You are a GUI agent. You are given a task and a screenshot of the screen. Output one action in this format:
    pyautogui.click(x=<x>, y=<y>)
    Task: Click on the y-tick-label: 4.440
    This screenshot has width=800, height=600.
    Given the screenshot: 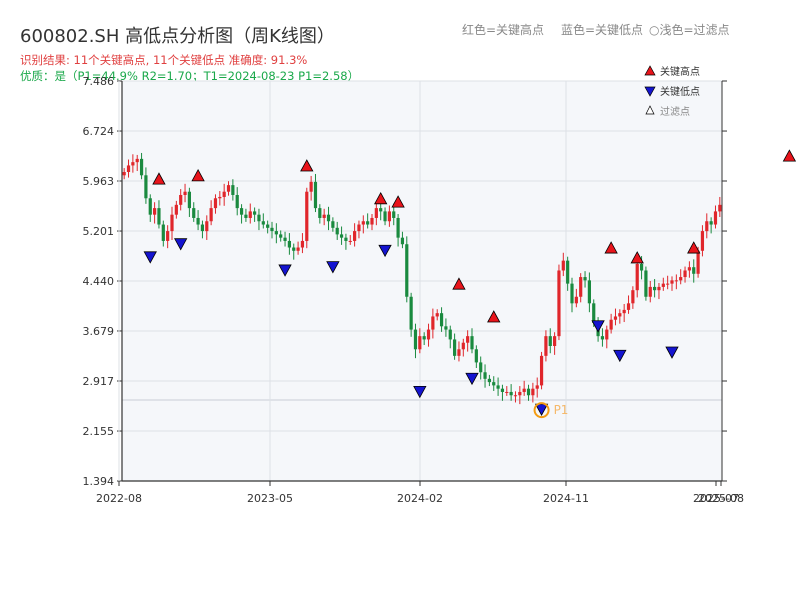 What is the action you would take?
    pyautogui.click(x=99, y=281)
    